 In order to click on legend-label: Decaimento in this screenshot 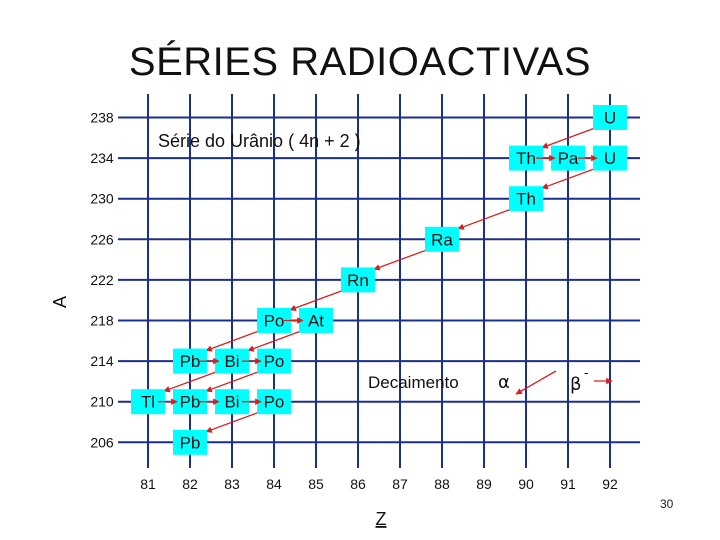, I will do `click(413, 382)`.